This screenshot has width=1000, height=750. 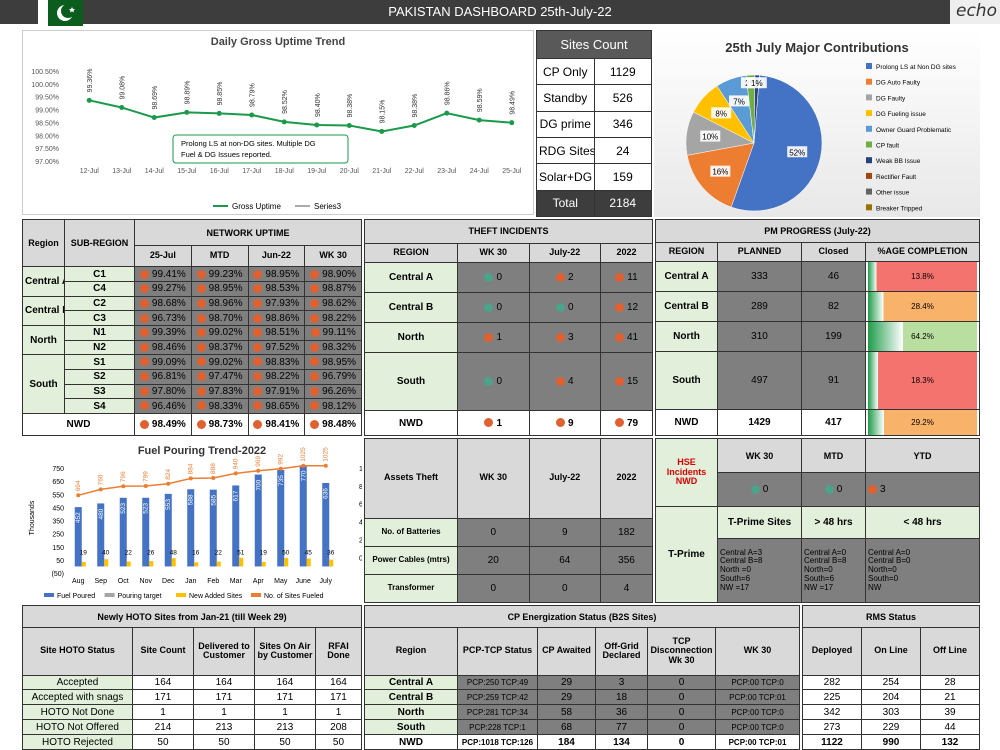 What do you see at coordinates (226, 154) in the screenshot?
I see `uptime-note-line: Fuel & DG Issues reported.` at bounding box center [226, 154].